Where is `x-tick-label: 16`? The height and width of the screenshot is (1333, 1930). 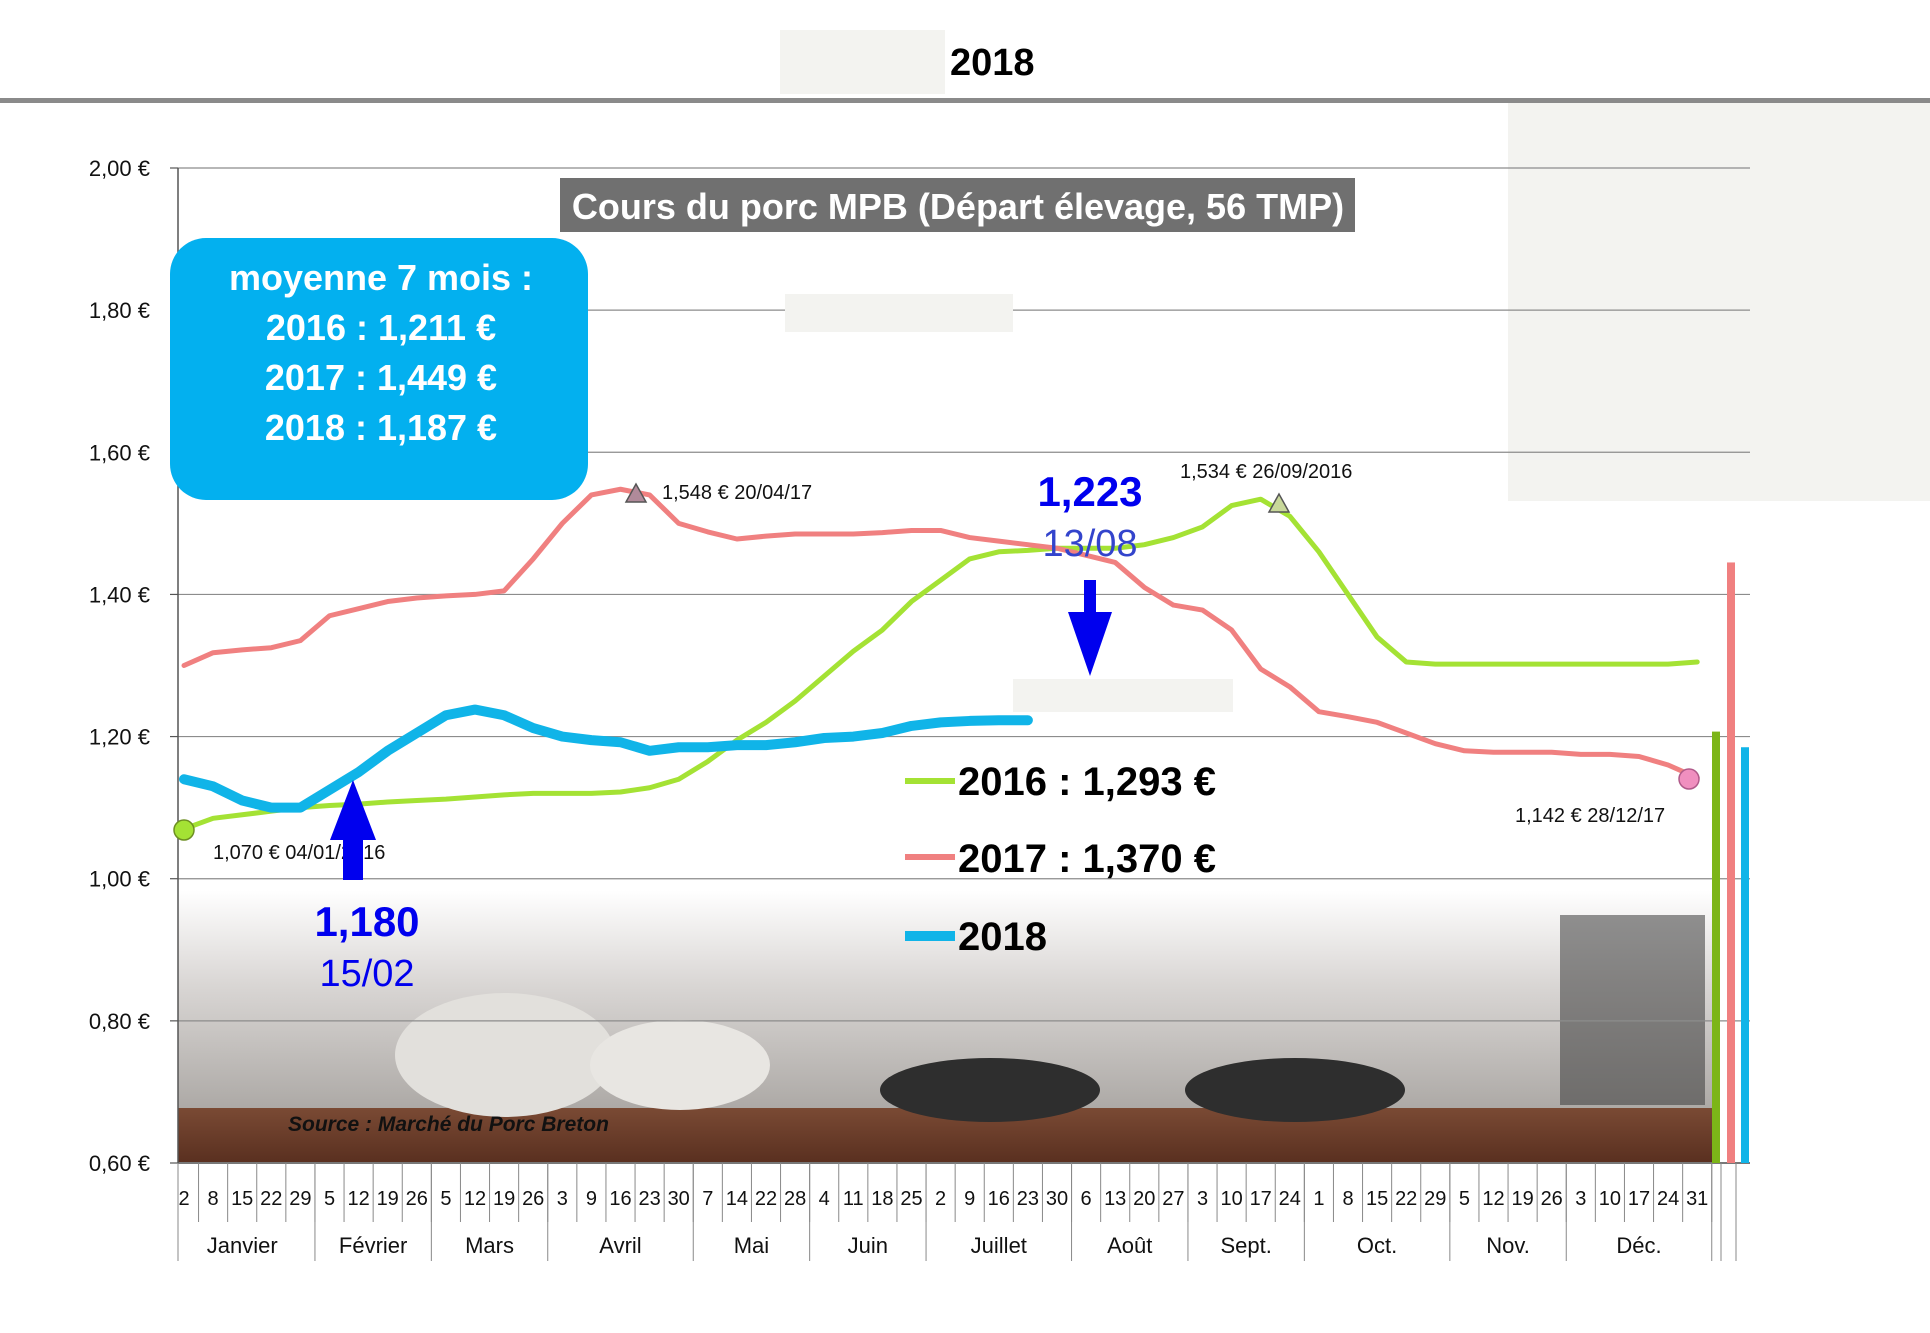 x-tick-label: 16 is located at coordinates (999, 1199).